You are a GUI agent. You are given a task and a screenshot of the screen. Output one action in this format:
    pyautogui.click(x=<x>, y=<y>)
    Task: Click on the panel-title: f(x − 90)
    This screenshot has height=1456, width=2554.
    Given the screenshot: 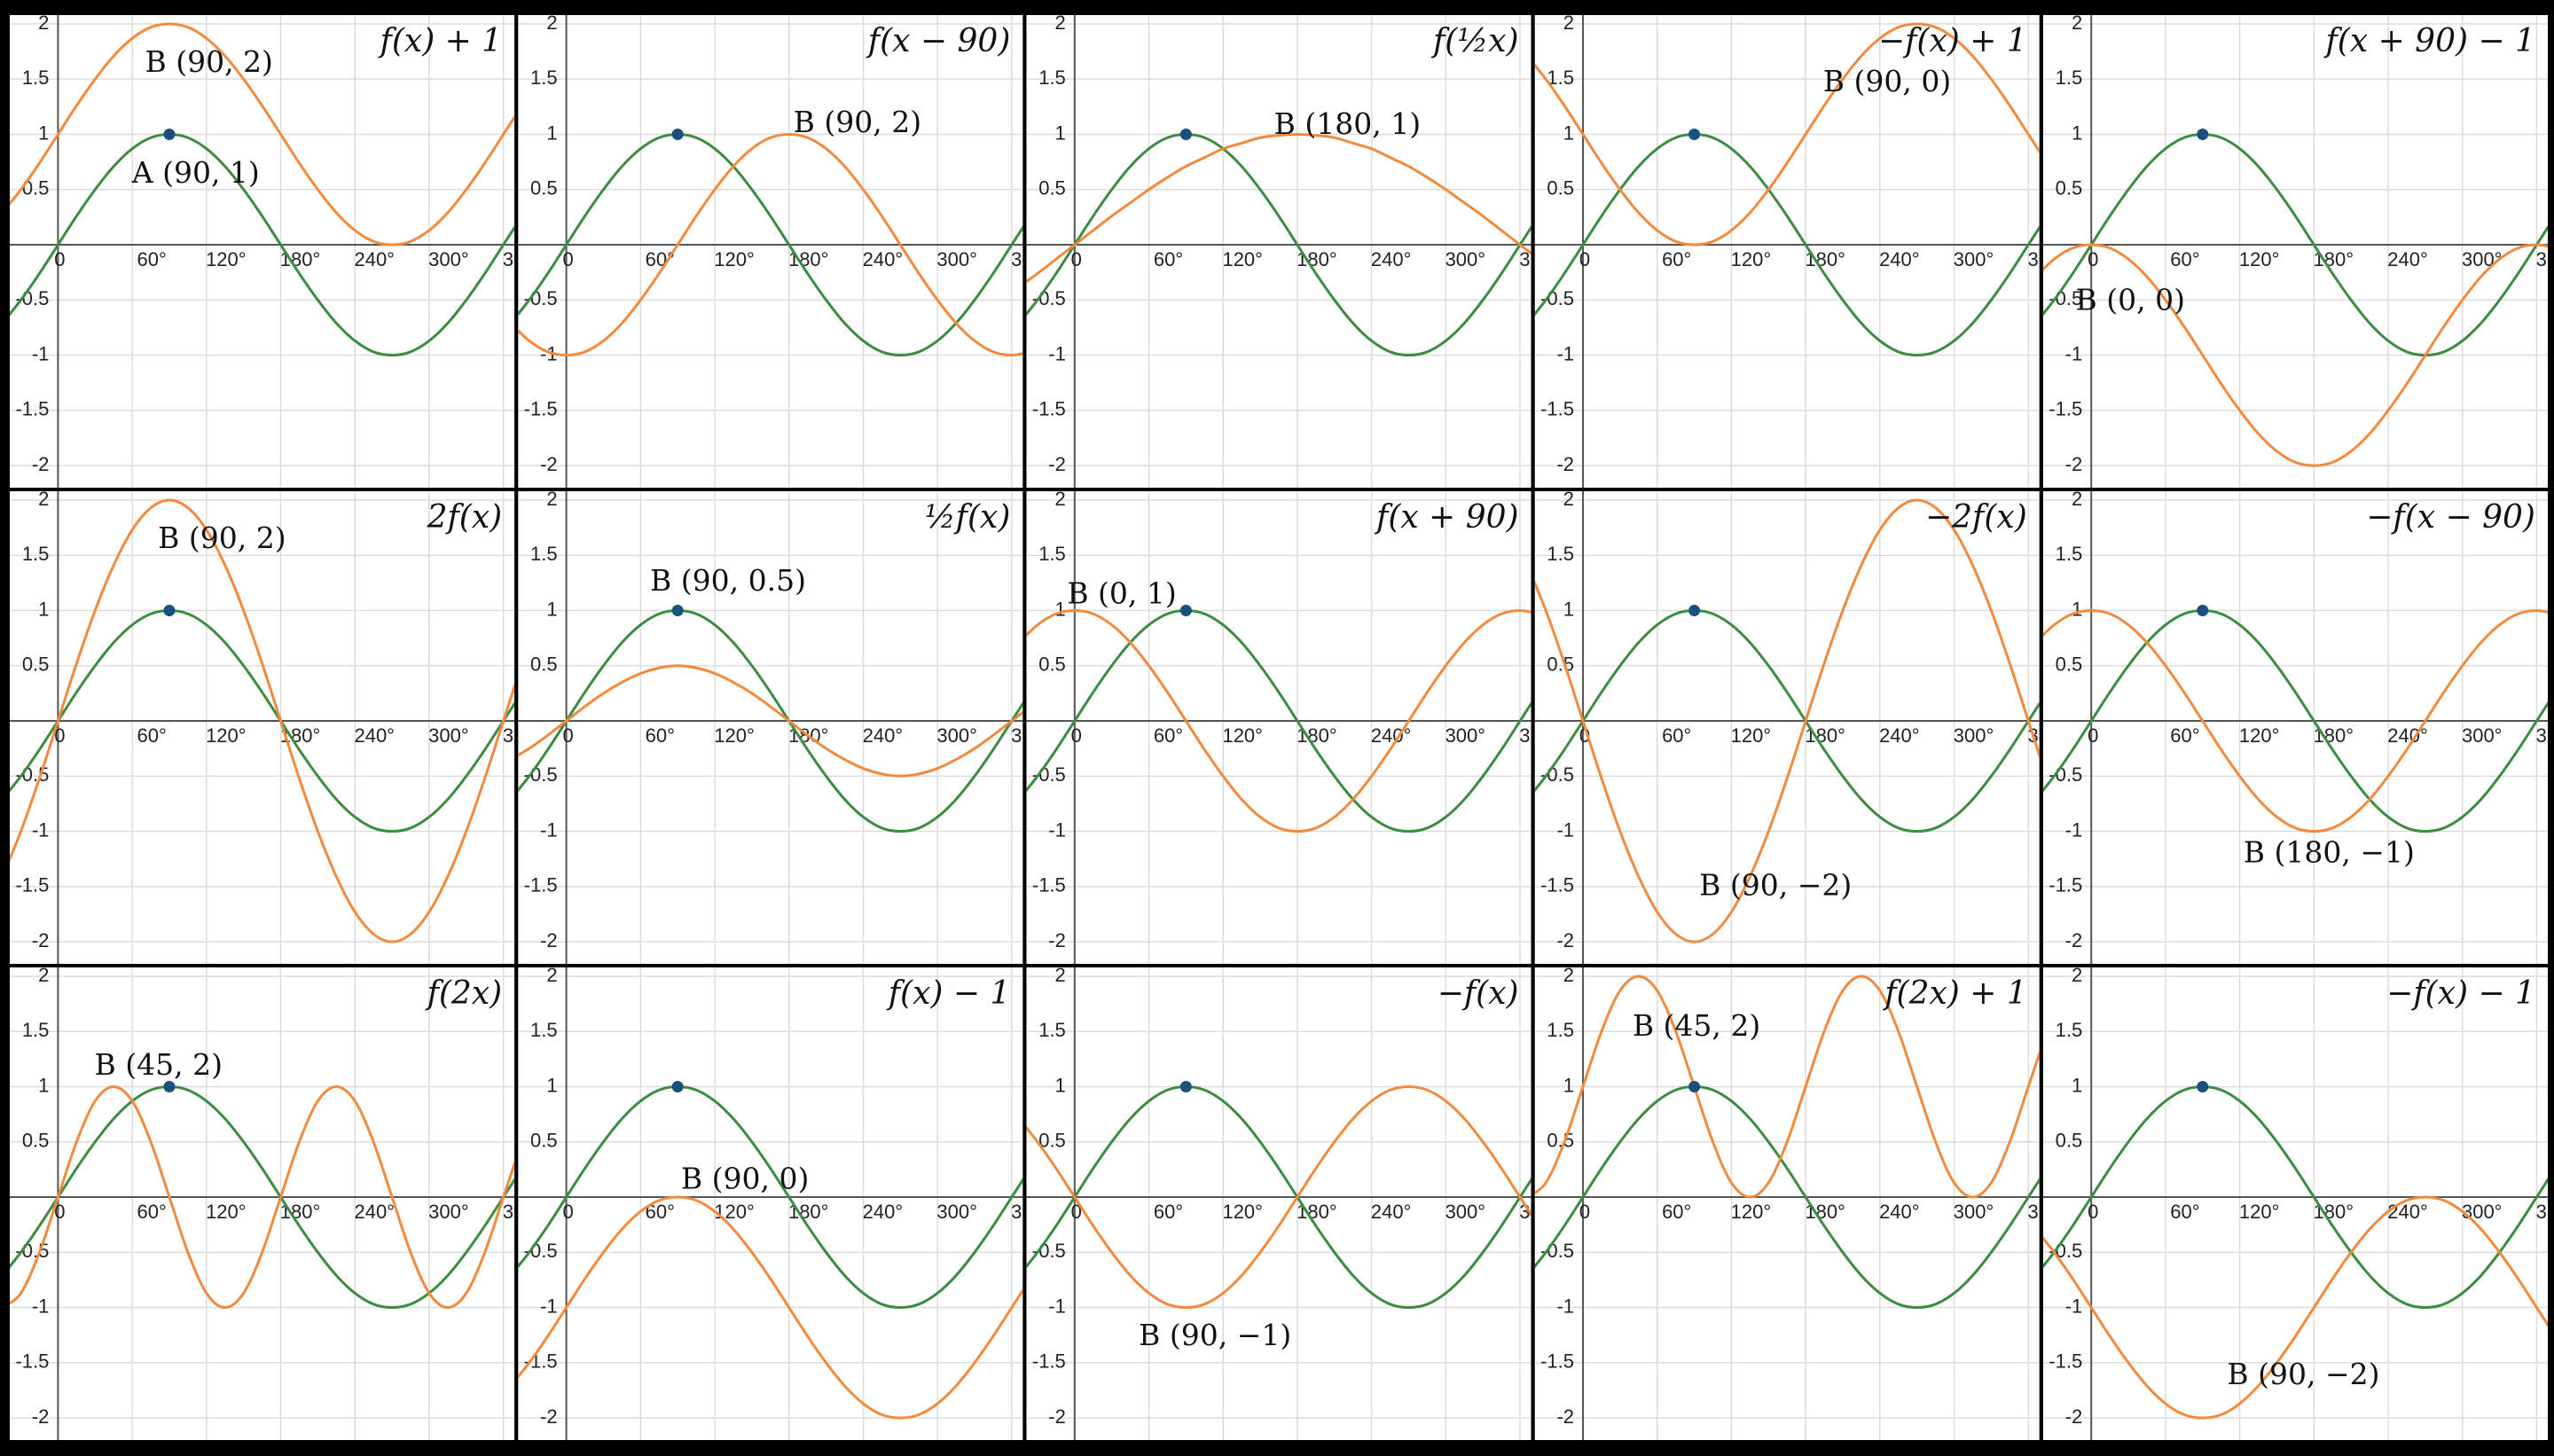 What is the action you would take?
    pyautogui.click(x=938, y=41)
    